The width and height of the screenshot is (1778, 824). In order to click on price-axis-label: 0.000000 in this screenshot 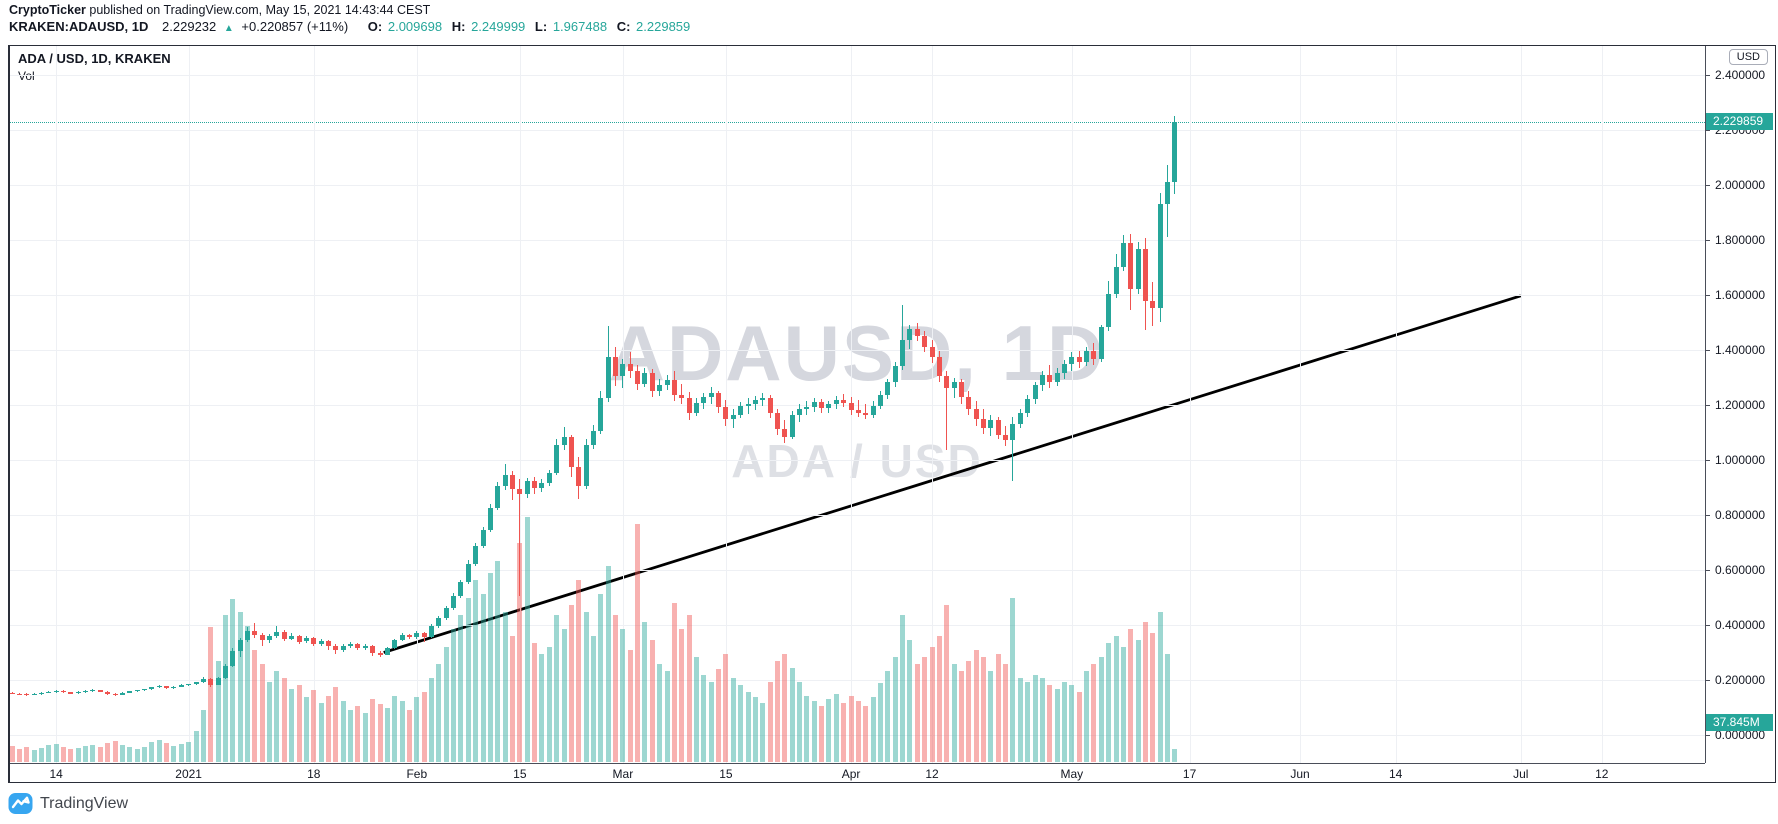, I will do `click(1740, 735)`.